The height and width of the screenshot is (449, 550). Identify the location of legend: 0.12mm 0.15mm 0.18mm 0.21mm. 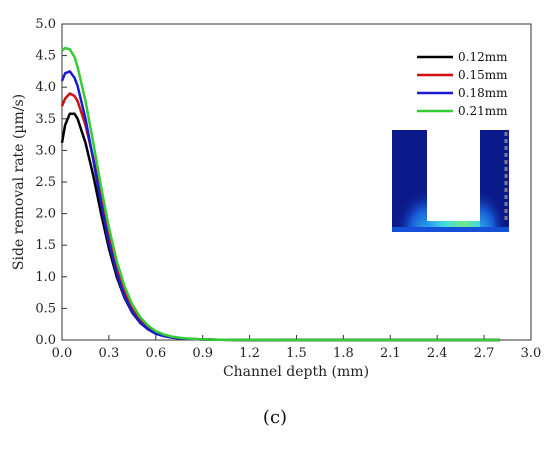
(462, 84).